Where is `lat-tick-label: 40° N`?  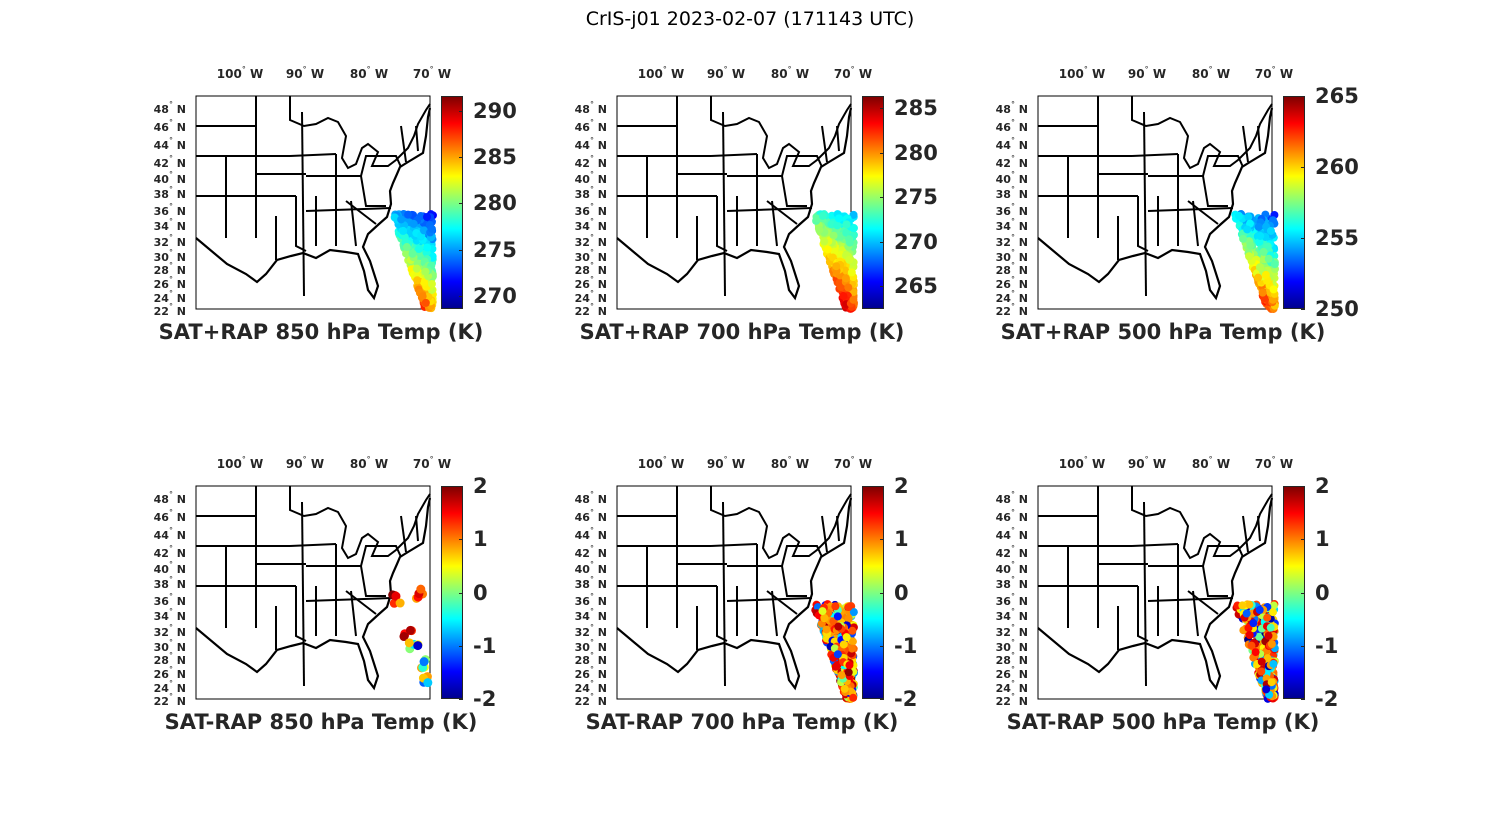 lat-tick-label: 40° N is located at coordinates (1011, 568).